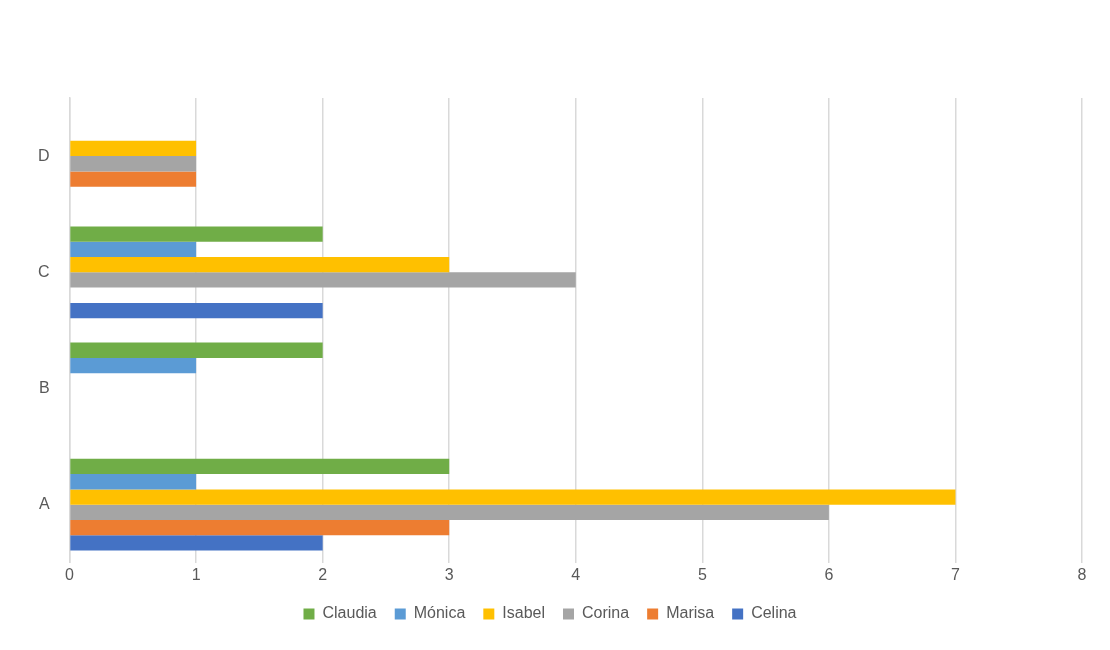 This screenshot has height=650, width=1110. I want to click on legend-label: Claudia, so click(349, 613).